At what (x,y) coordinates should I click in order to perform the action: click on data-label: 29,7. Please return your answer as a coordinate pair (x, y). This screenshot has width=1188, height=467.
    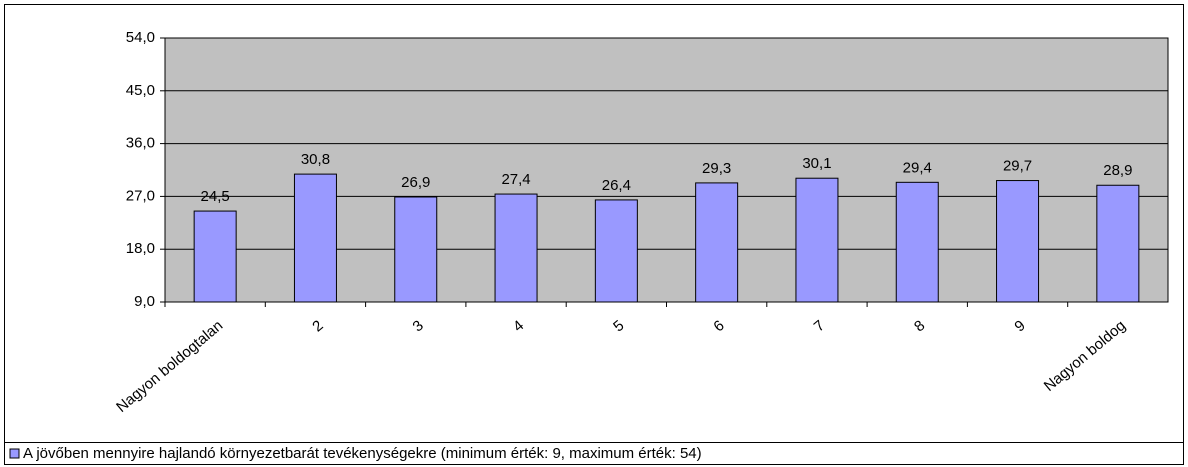
    Looking at the image, I should click on (1017, 166).